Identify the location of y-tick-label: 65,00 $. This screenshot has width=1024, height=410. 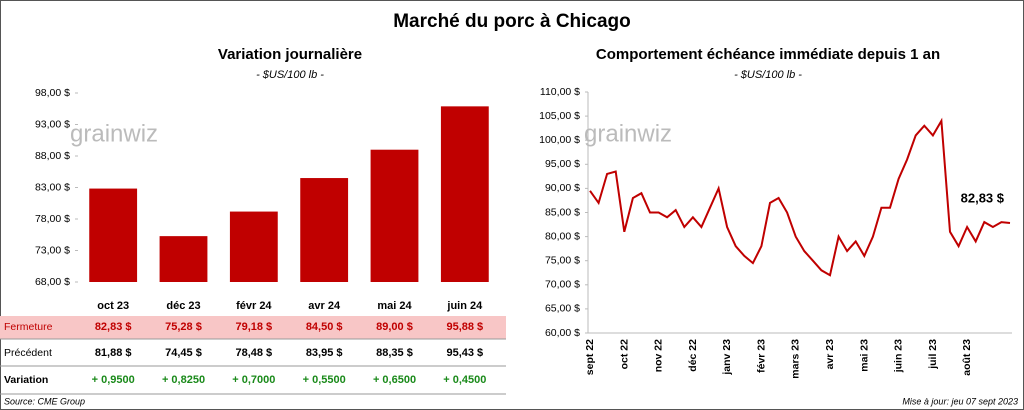
(562, 309).